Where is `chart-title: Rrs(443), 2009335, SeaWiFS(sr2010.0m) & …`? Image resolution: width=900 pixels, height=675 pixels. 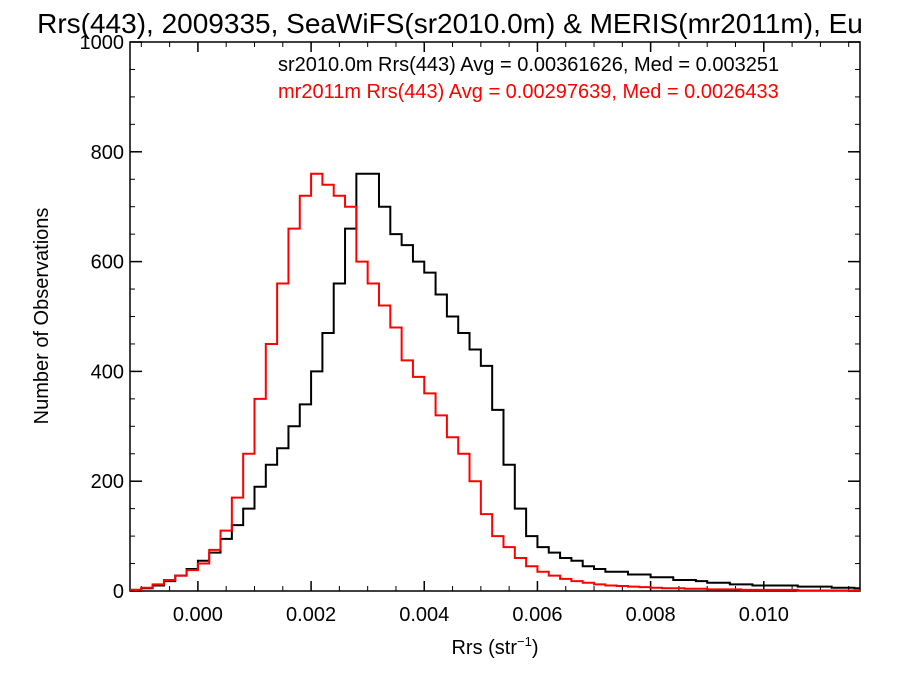
chart-title: Rrs(443), 2009335, SeaWiFS(sr2010.0m) & … is located at coordinates (450, 23).